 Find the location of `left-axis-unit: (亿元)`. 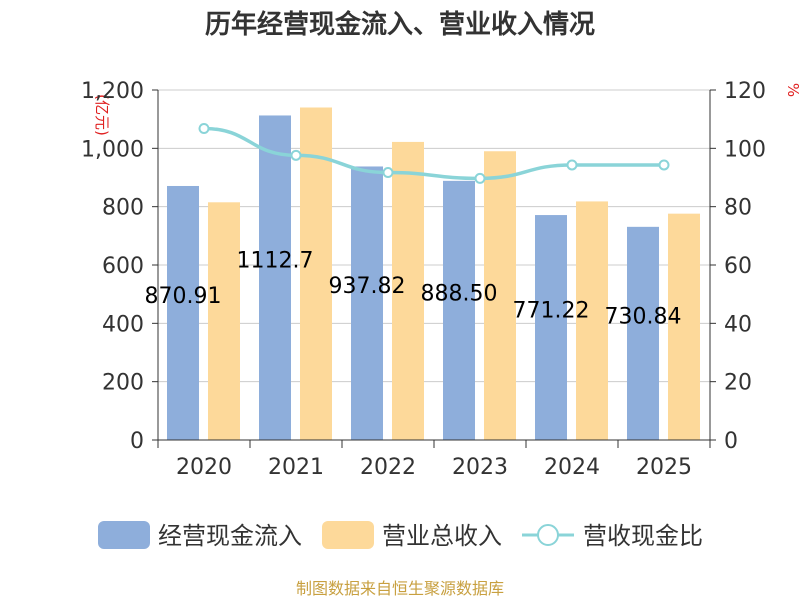

left-axis-unit: (亿元) is located at coordinates (102, 115).